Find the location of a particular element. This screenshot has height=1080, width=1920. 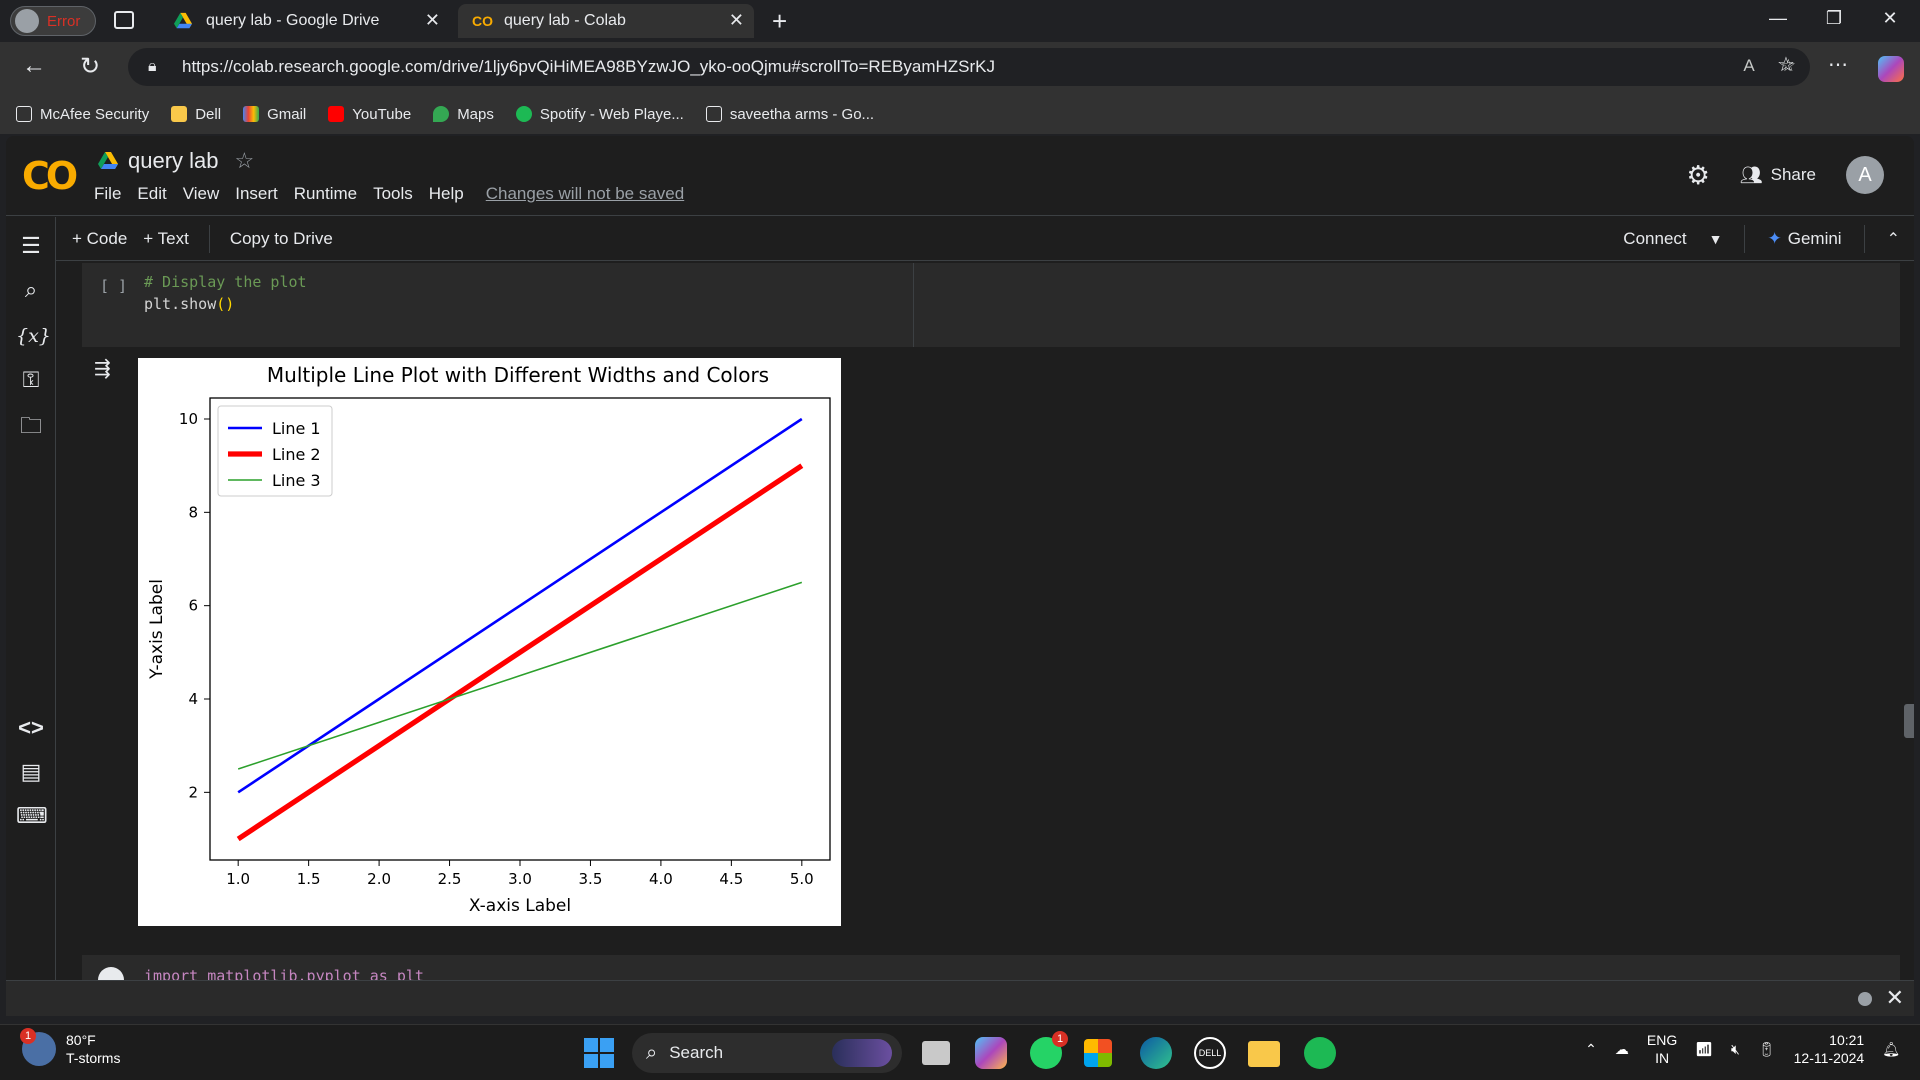

spotify-app-icon is located at coordinates (1320, 1053).